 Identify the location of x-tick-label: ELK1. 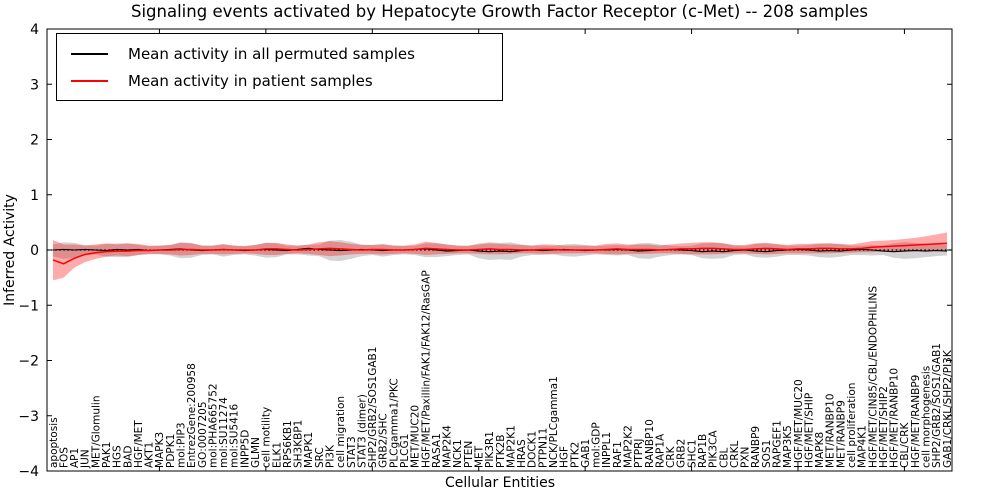
(277, 455).